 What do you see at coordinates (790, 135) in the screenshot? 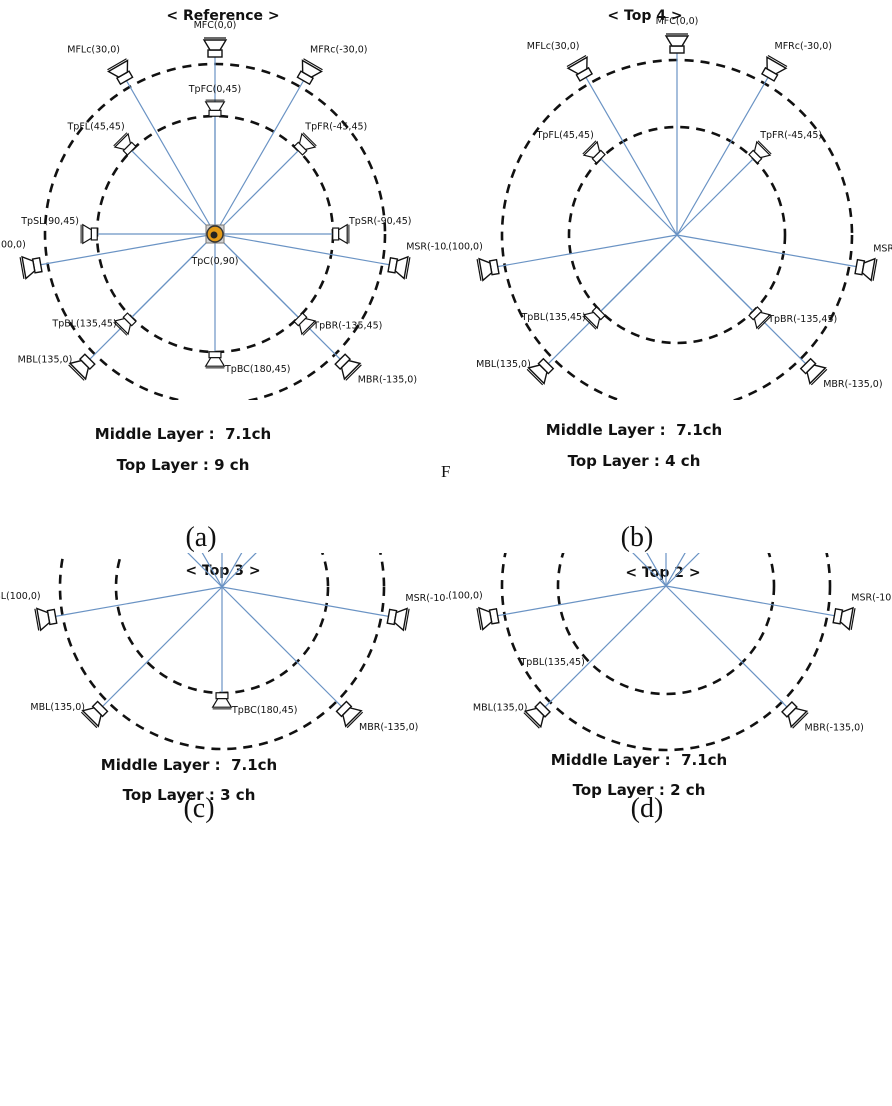
I see `top-speaker-label: TpFR(-45,45)` at bounding box center [790, 135].